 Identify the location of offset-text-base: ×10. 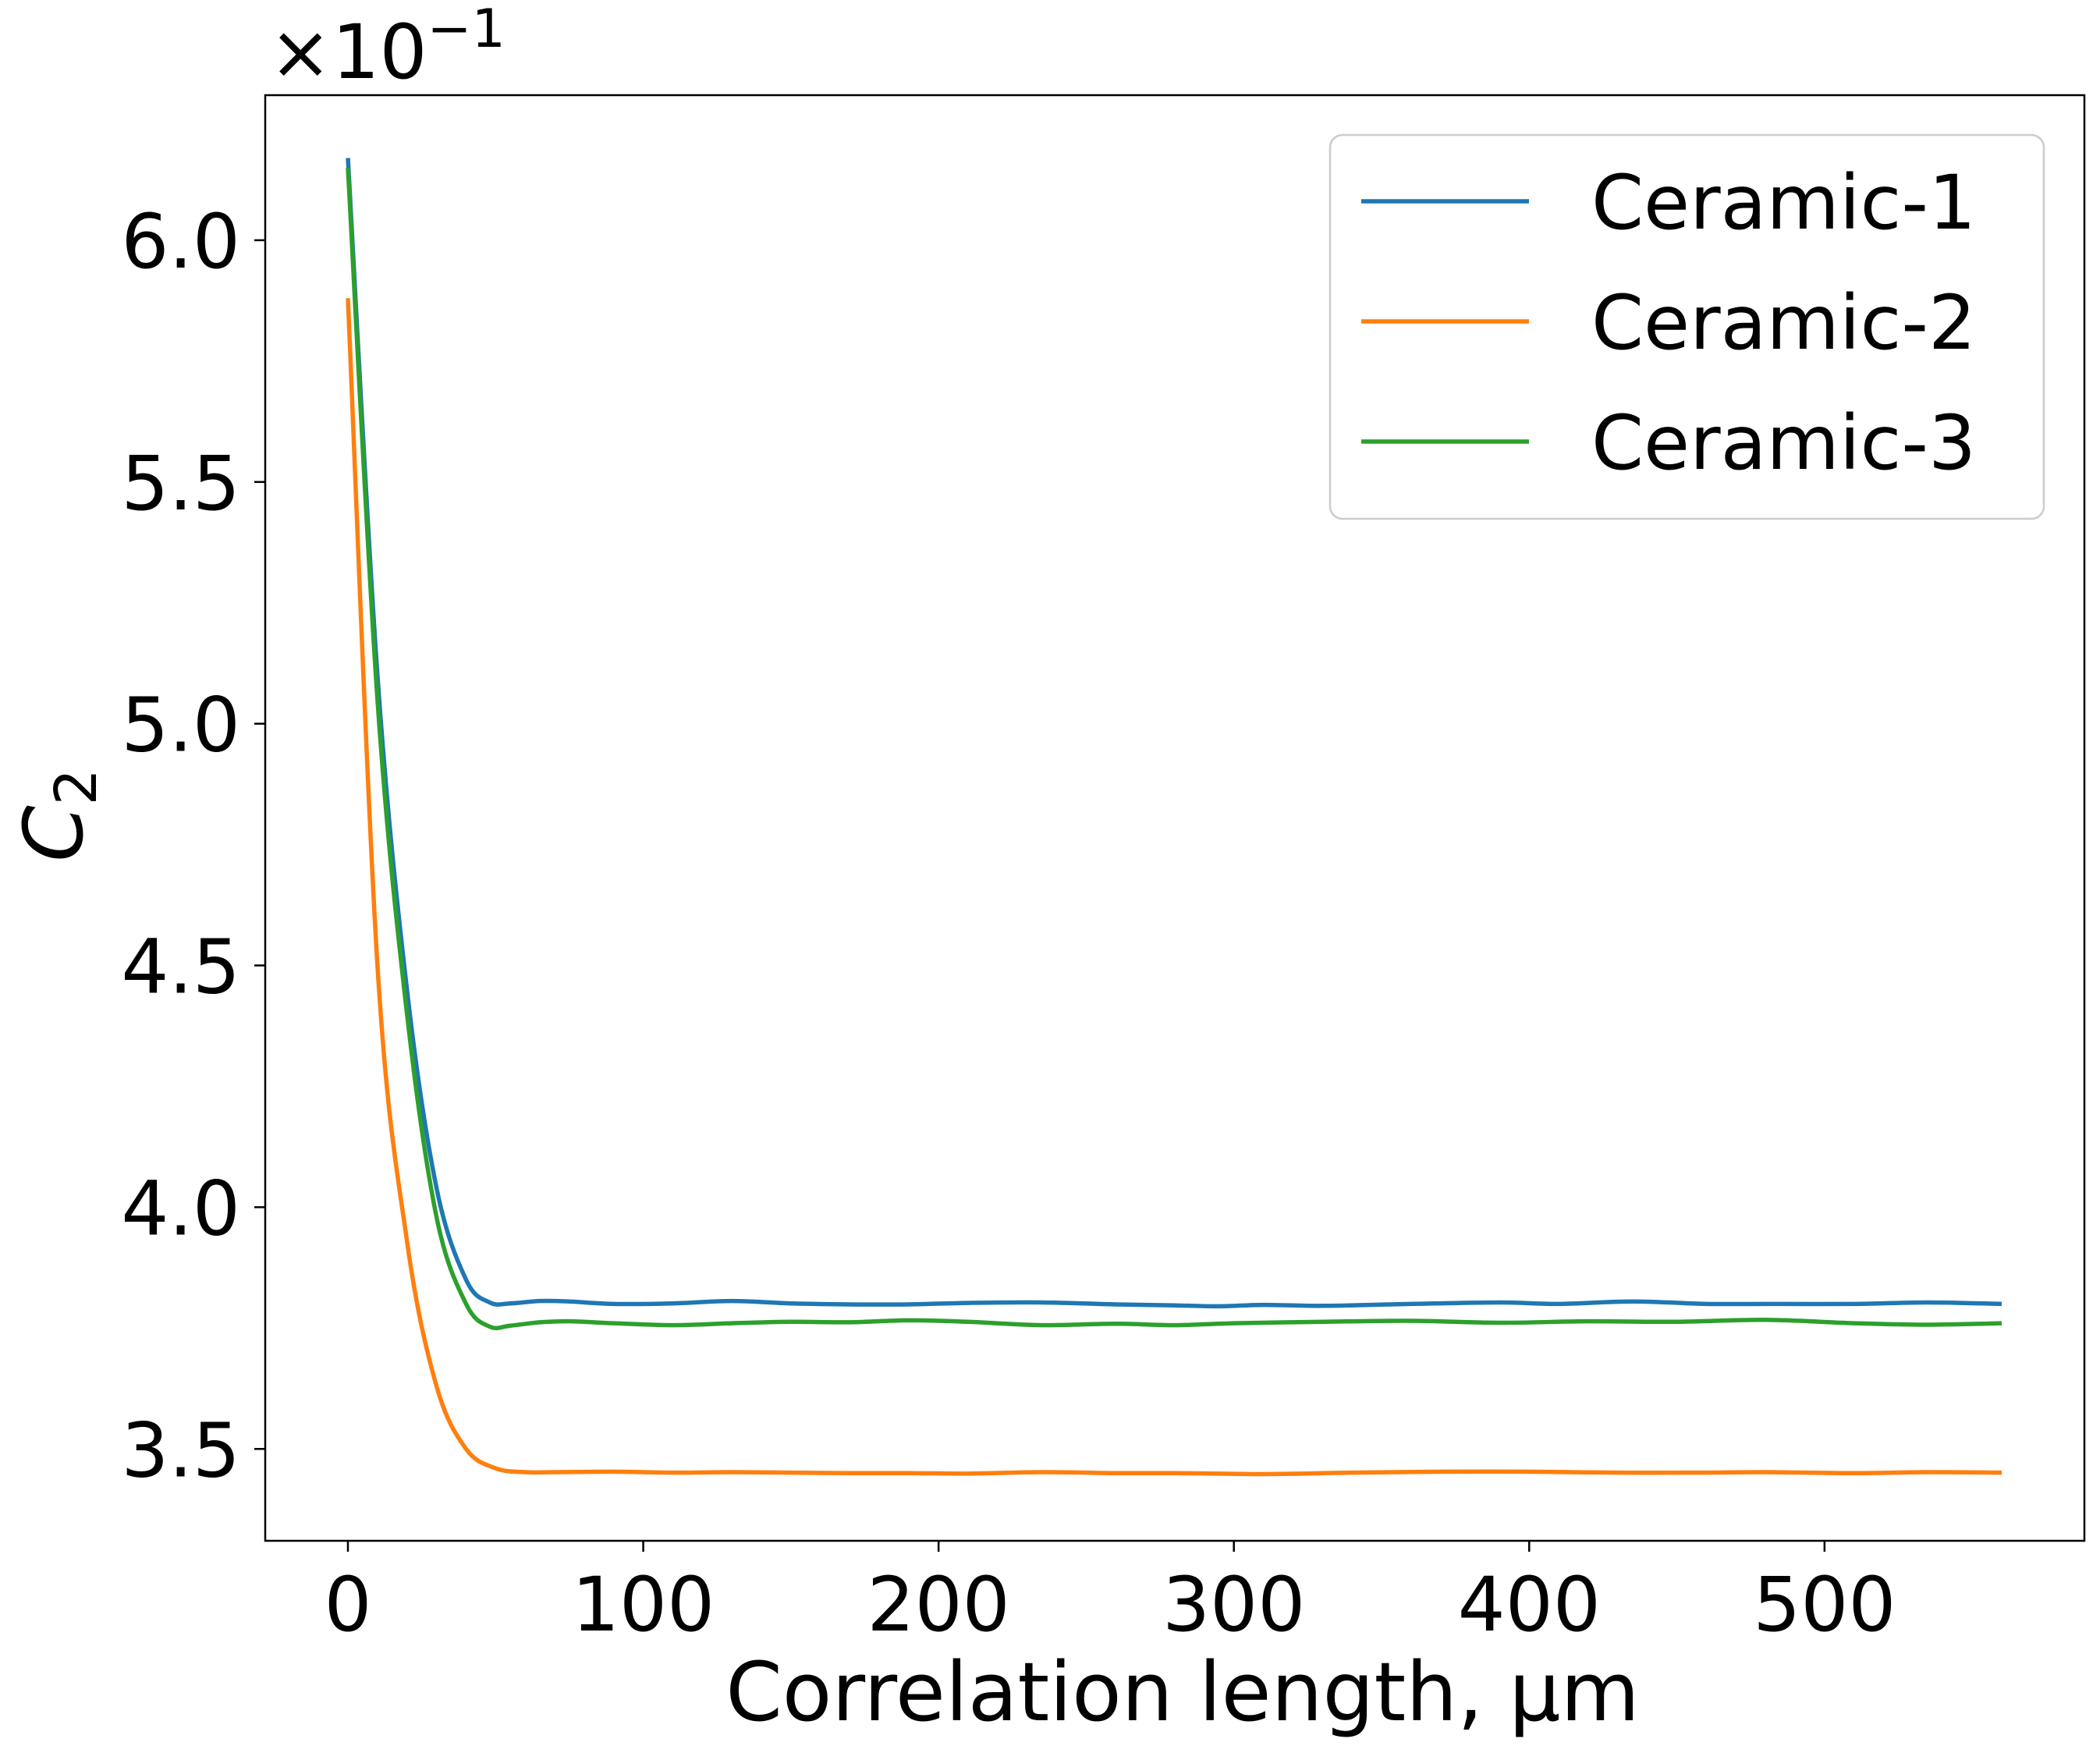
(348, 52).